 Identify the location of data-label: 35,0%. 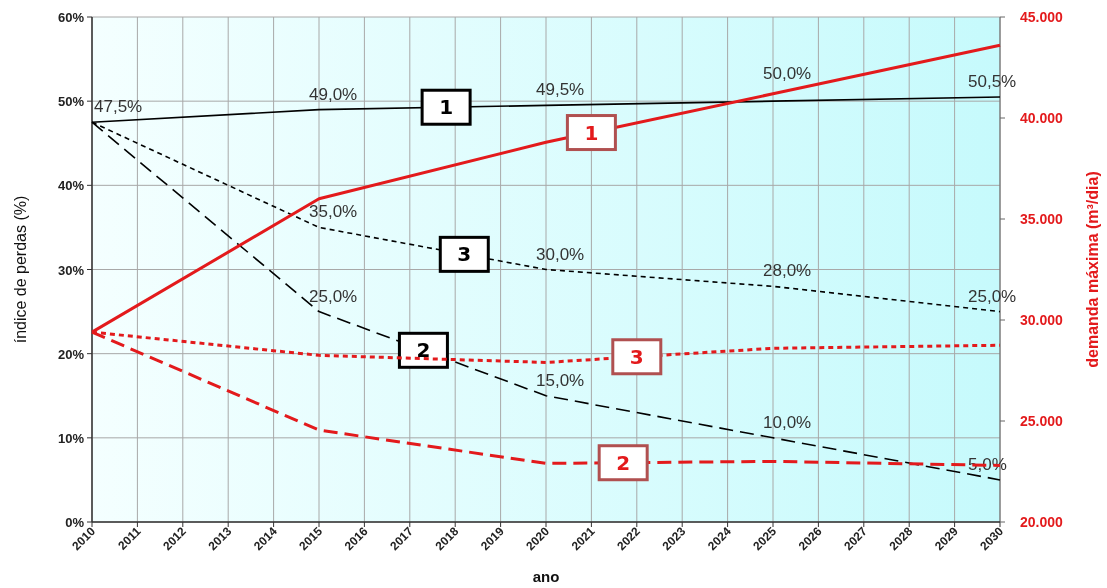
(333, 212).